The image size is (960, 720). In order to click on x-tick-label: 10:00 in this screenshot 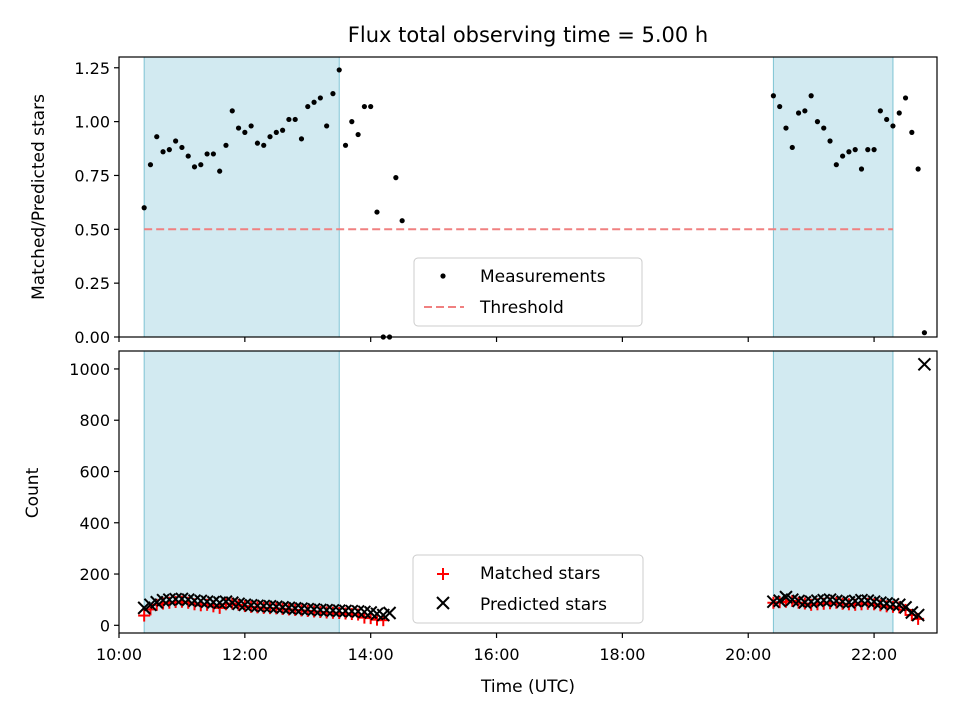, I will do `click(119, 654)`.